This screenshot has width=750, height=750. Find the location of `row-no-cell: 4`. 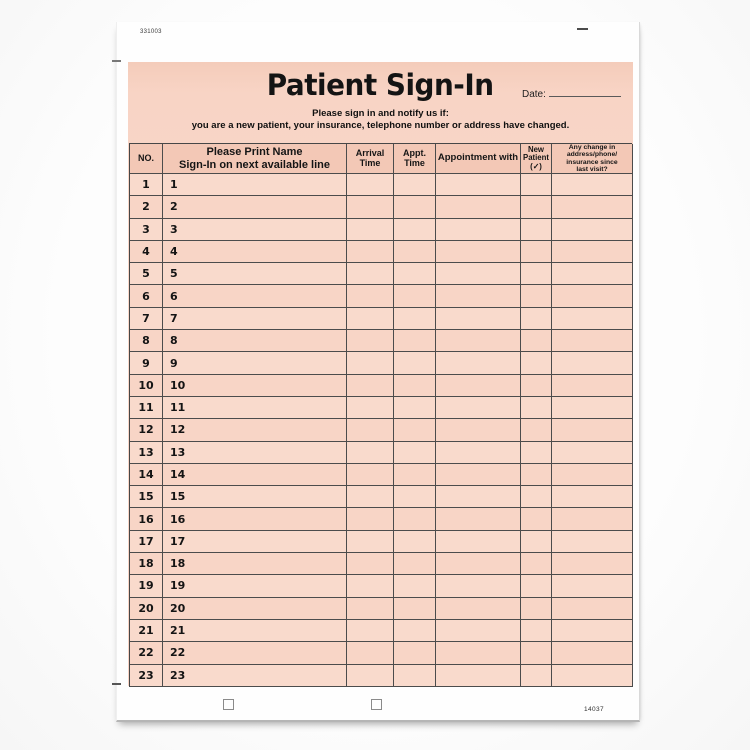

row-no-cell: 4 is located at coordinates (146, 252).